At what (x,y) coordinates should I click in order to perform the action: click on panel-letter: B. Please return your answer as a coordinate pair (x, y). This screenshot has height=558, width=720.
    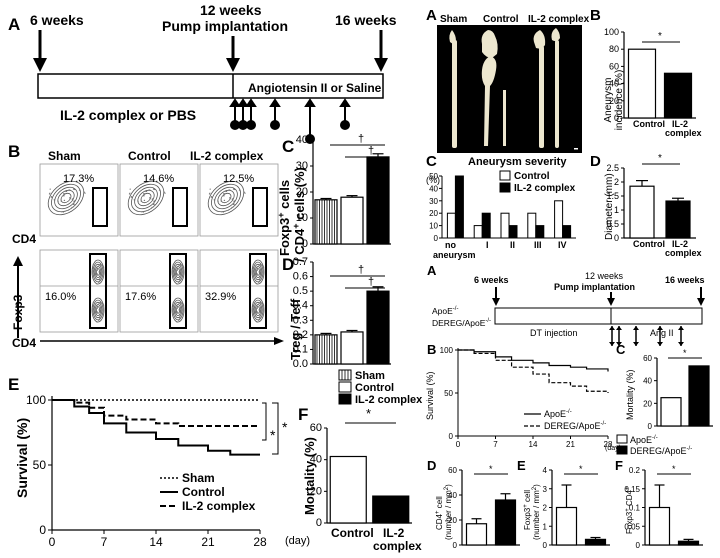
    Looking at the image, I should click on (14, 151).